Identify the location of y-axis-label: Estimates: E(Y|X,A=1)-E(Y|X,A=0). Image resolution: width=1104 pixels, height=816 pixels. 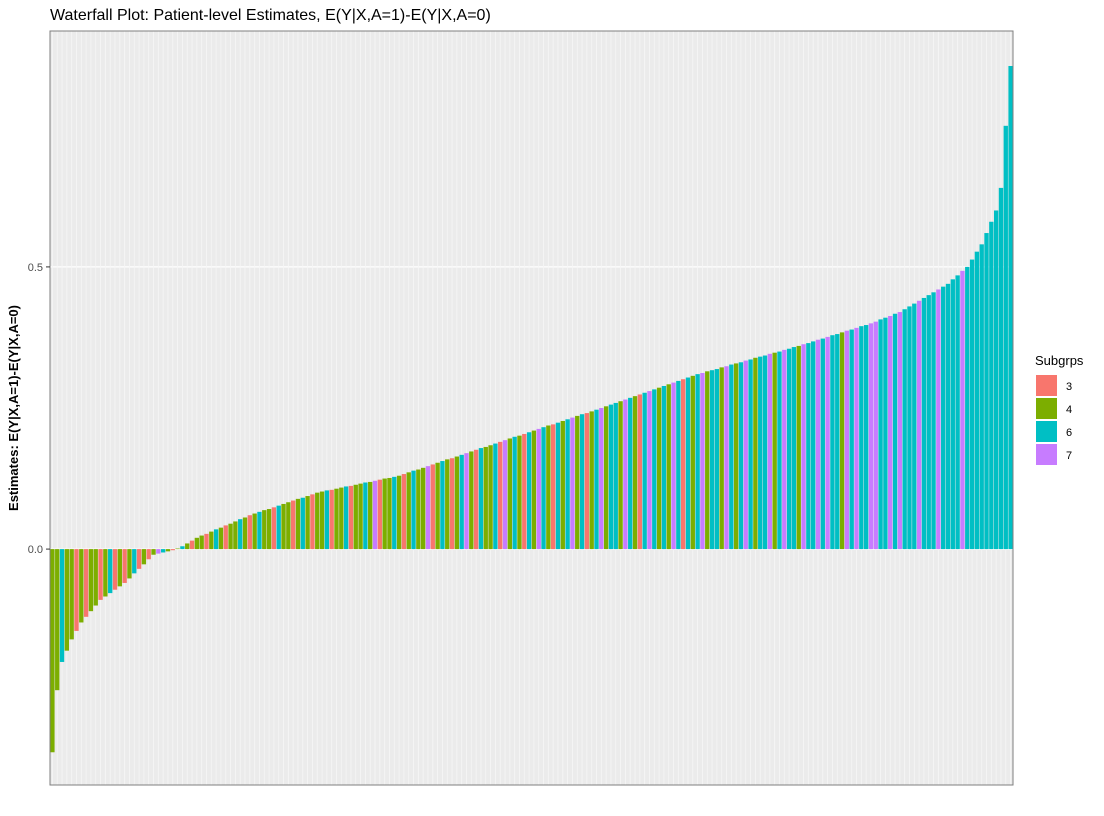
(13, 408).